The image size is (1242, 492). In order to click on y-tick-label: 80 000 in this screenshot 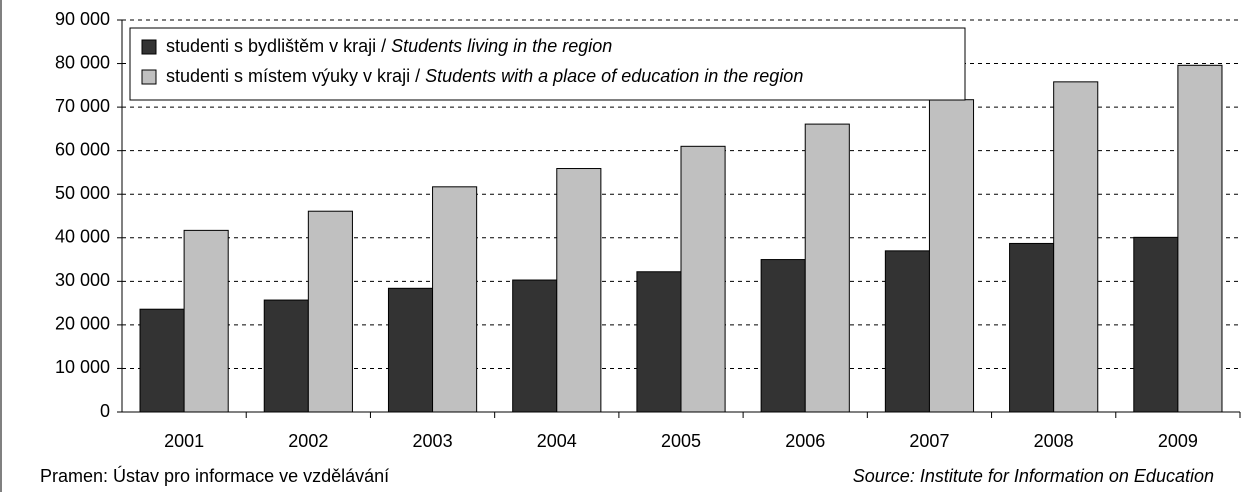, I will do `click(82, 62)`.